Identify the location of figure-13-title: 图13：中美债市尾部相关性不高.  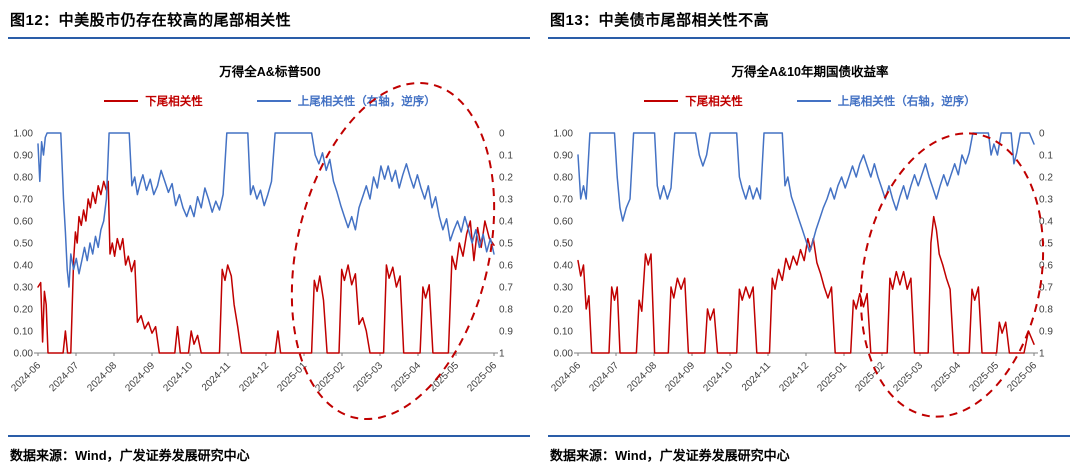
(809, 22).